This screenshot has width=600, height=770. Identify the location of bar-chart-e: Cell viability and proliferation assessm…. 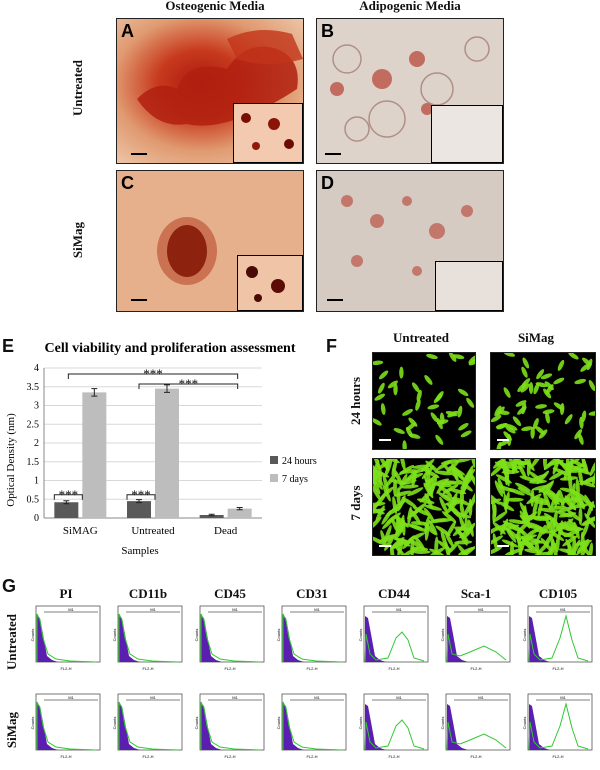
(161, 449).